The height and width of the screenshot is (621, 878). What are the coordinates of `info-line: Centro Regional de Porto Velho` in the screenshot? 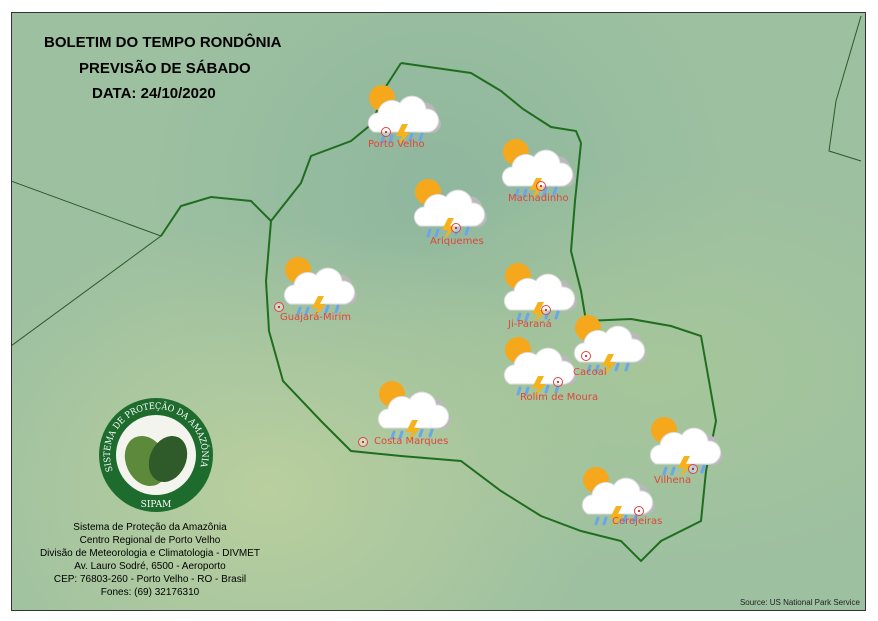 It's located at (150, 540).